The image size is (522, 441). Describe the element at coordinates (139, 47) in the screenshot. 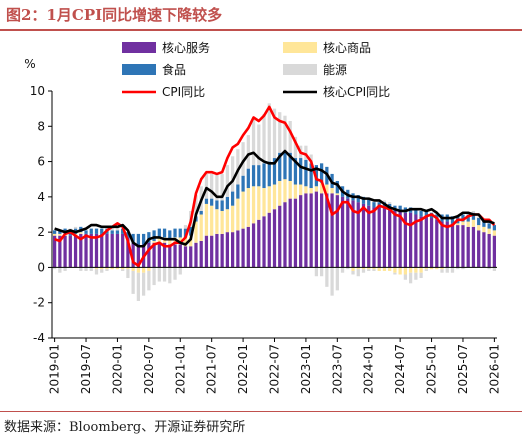

I see `legend-swatch` at that location.